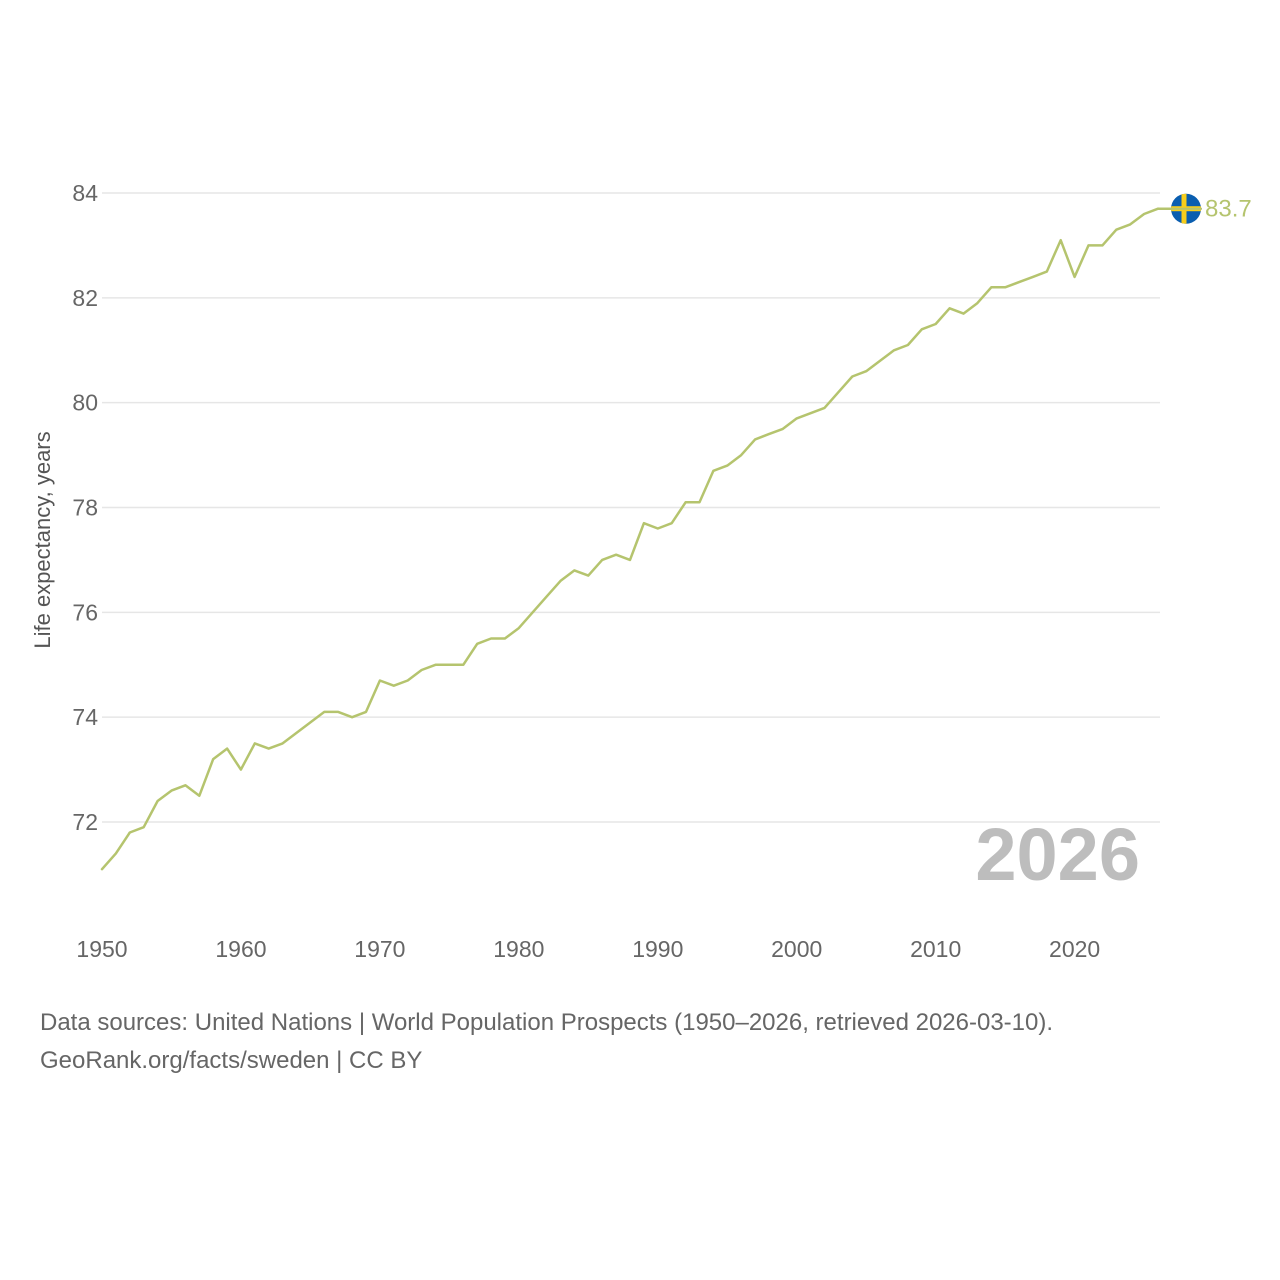 The image size is (1280, 1280). I want to click on sweden-flag-icon, so click(1186, 208).